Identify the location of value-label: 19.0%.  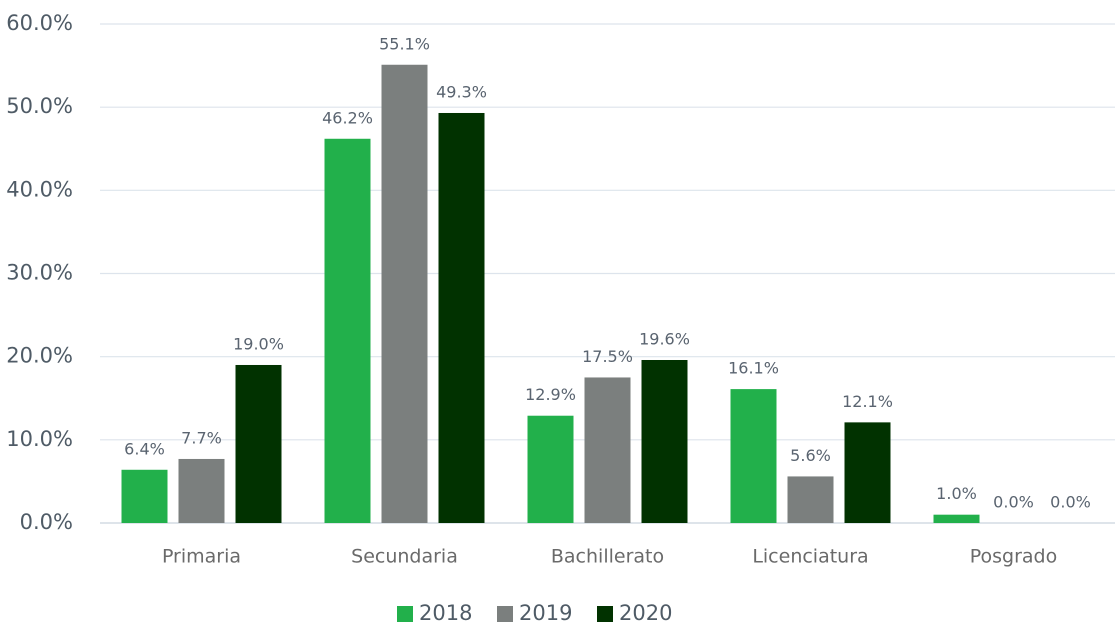
(258, 343).